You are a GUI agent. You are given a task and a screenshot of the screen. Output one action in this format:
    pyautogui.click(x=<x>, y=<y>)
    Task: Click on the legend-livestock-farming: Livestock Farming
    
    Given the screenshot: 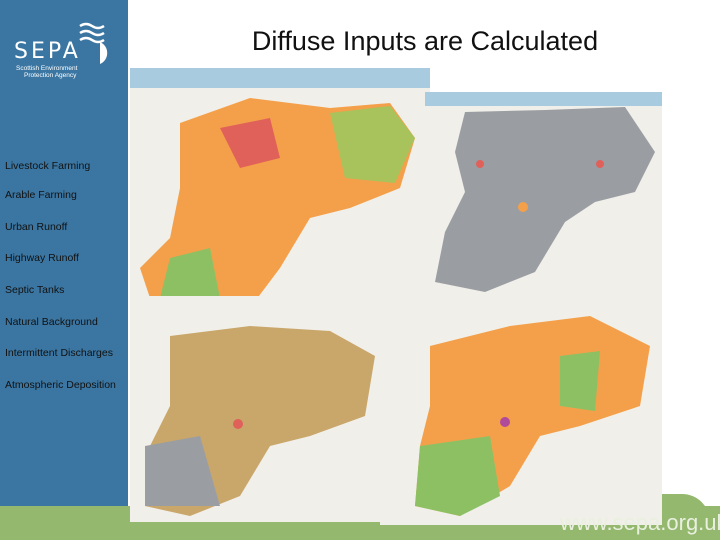 What is the action you would take?
    pyautogui.click(x=48, y=166)
    